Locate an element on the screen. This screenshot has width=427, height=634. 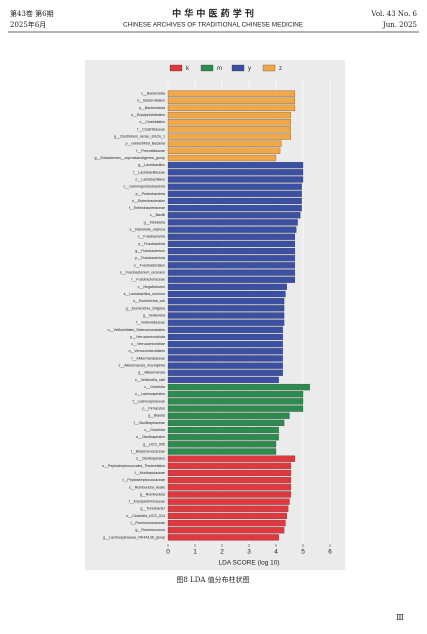
y-tick-label: o__Erysipelotrichales is located at coordinates (148, 115).